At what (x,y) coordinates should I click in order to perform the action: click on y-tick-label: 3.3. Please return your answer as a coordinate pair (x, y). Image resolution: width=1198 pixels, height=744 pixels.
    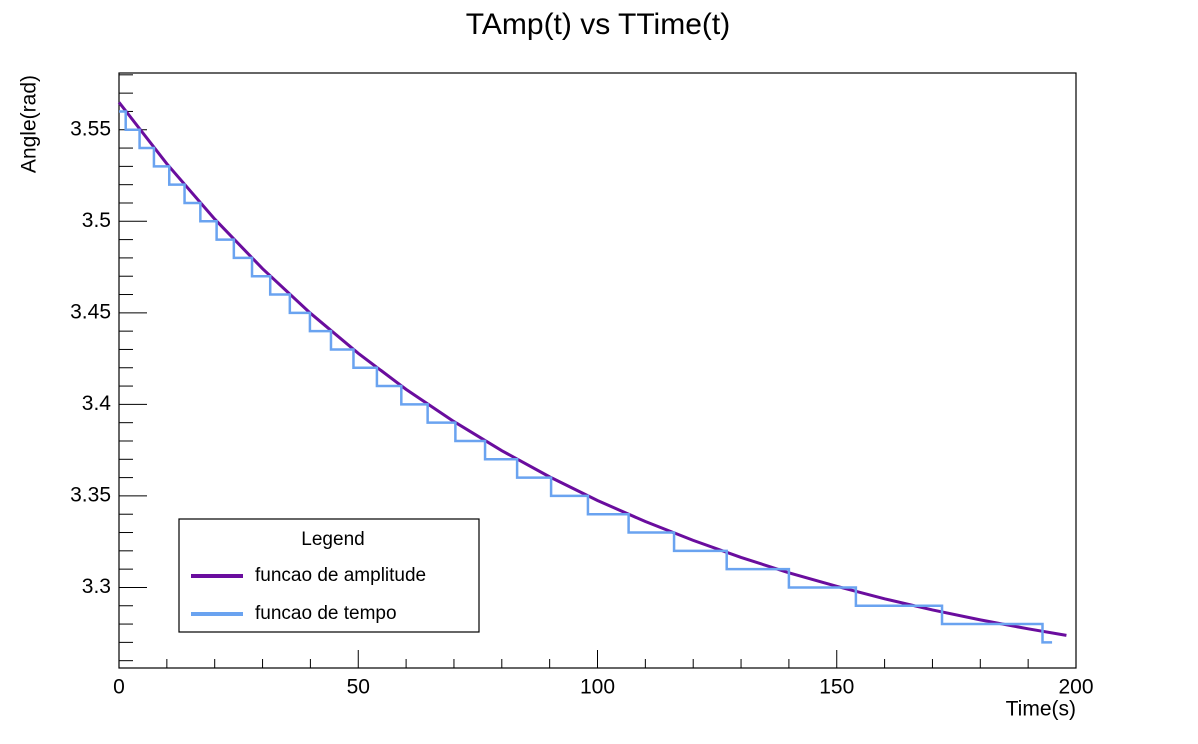
    Looking at the image, I should click on (96, 586).